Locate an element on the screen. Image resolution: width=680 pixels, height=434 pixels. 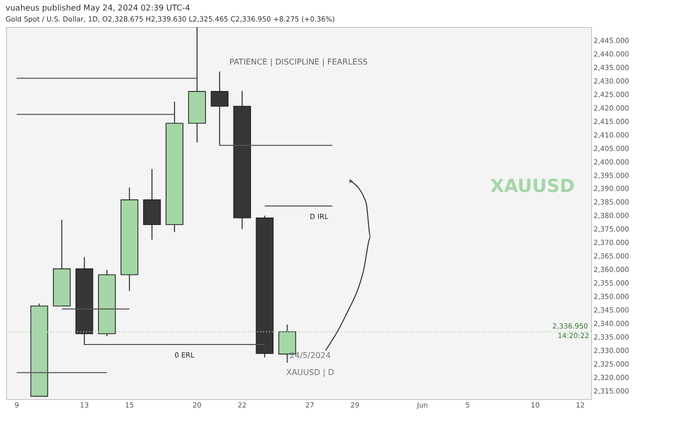
annotation: 24/5/2024 is located at coordinates (310, 355).